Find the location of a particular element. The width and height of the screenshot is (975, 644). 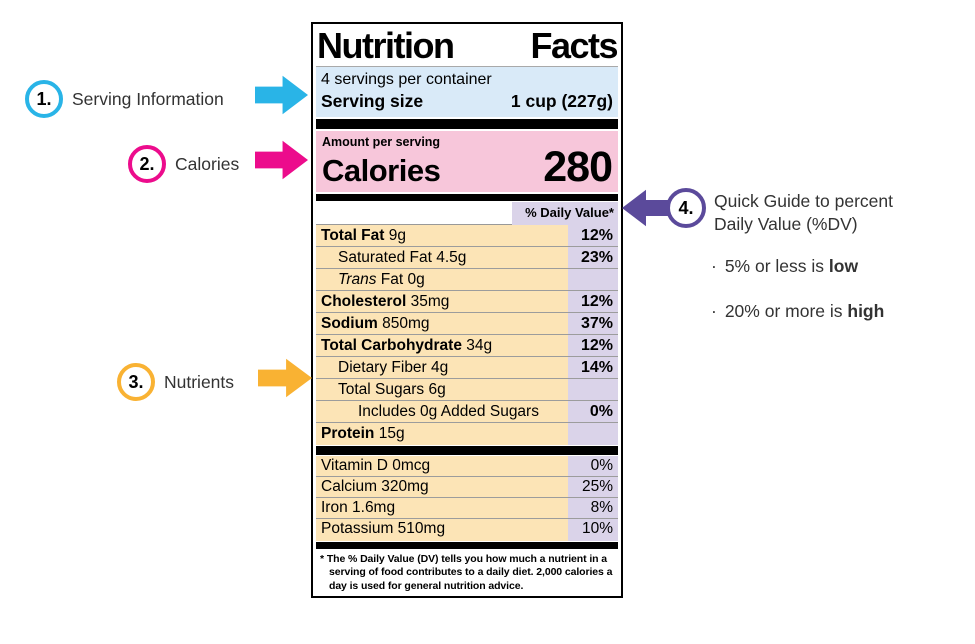

nutrient-name: Vitamin D 0mcg is located at coordinates (442, 465).